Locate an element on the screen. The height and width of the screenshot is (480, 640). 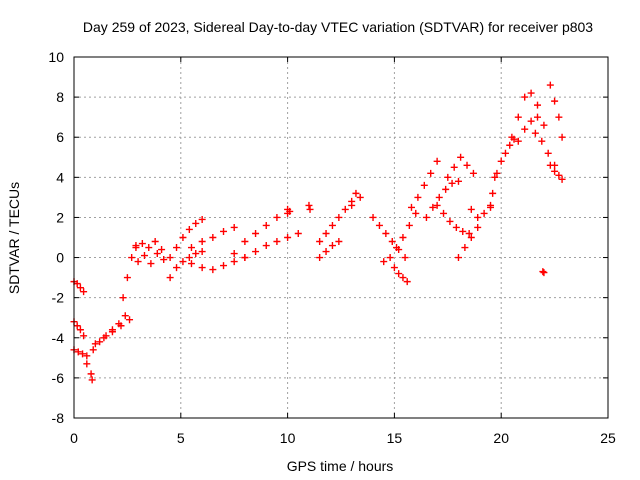
data-series-s37 is located at coordinates (543, 272).